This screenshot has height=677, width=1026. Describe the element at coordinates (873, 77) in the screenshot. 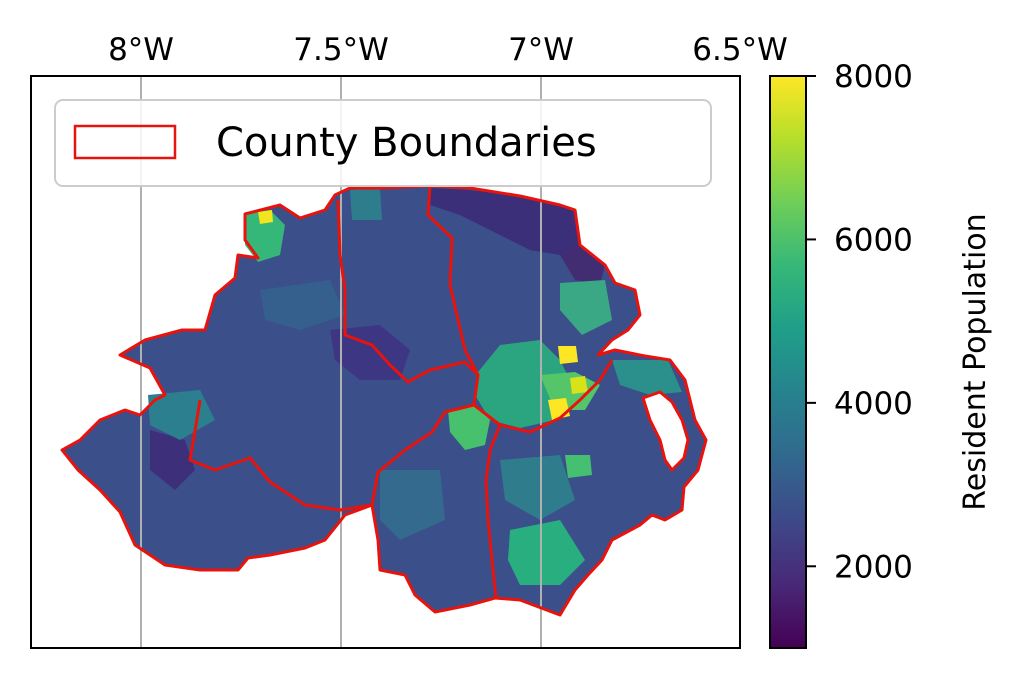

I see `colorbar-tick-label: 8000` at that location.